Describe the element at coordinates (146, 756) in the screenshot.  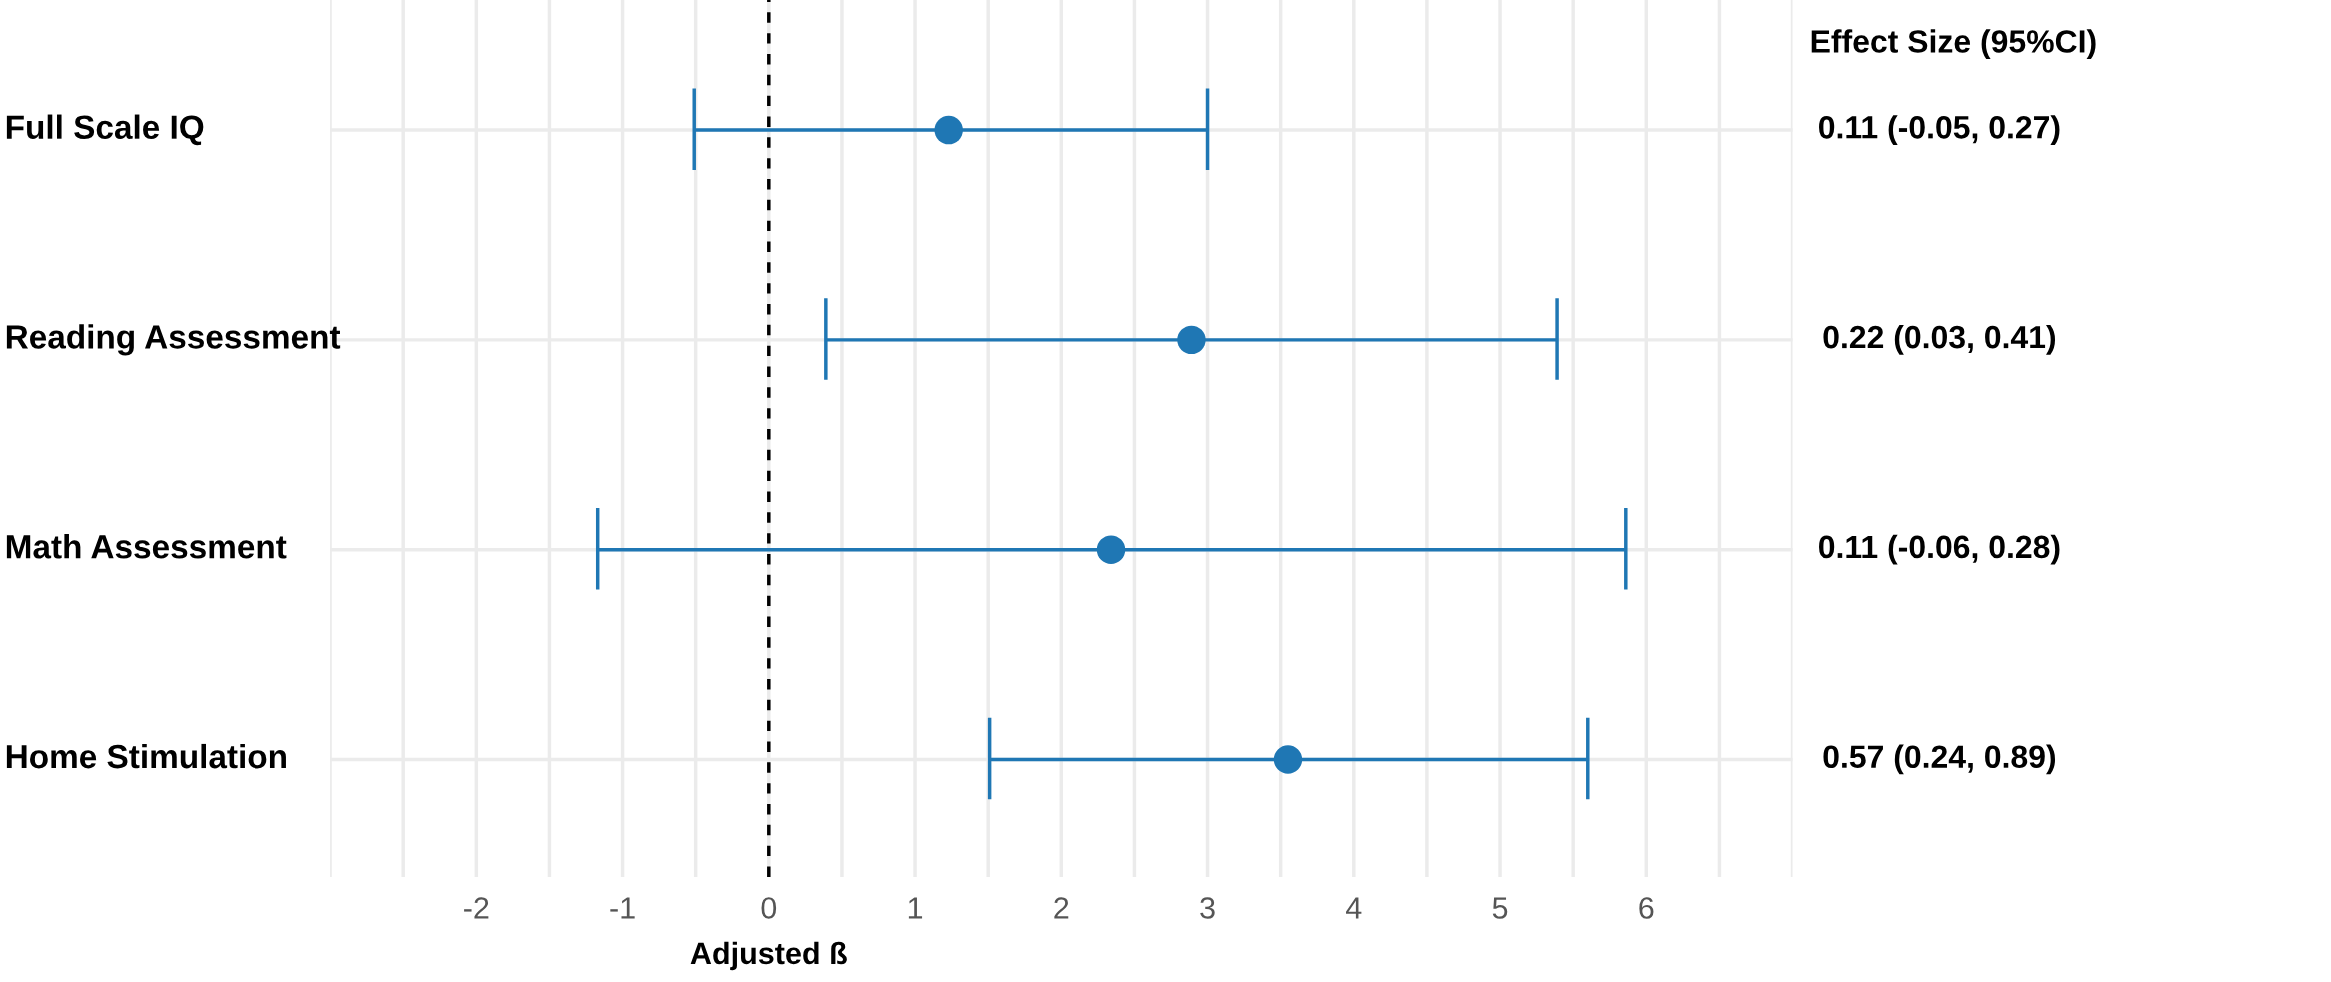
I see `y-tick-label: Home Stimulation` at that location.